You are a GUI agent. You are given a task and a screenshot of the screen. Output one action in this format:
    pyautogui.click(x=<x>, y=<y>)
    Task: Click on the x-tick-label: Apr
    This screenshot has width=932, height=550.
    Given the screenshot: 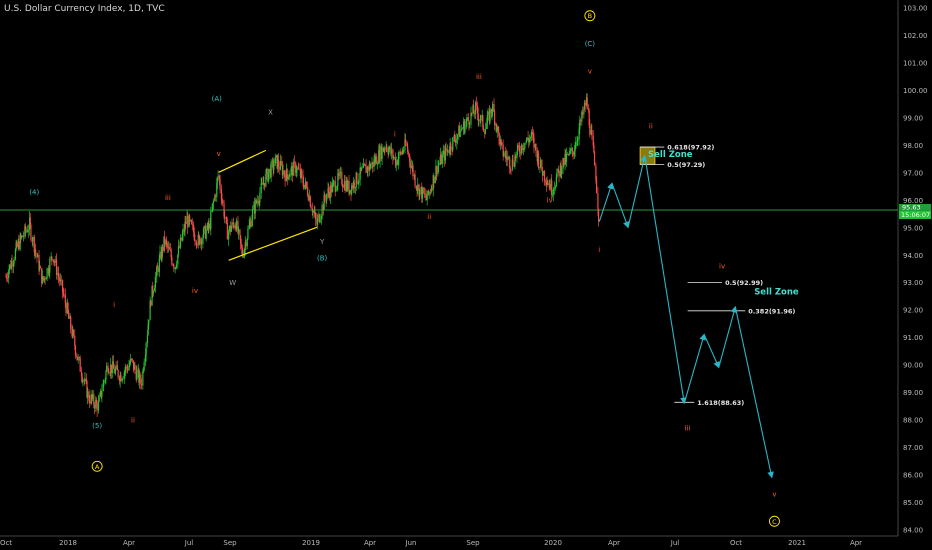 What is the action you would take?
    pyautogui.click(x=370, y=543)
    